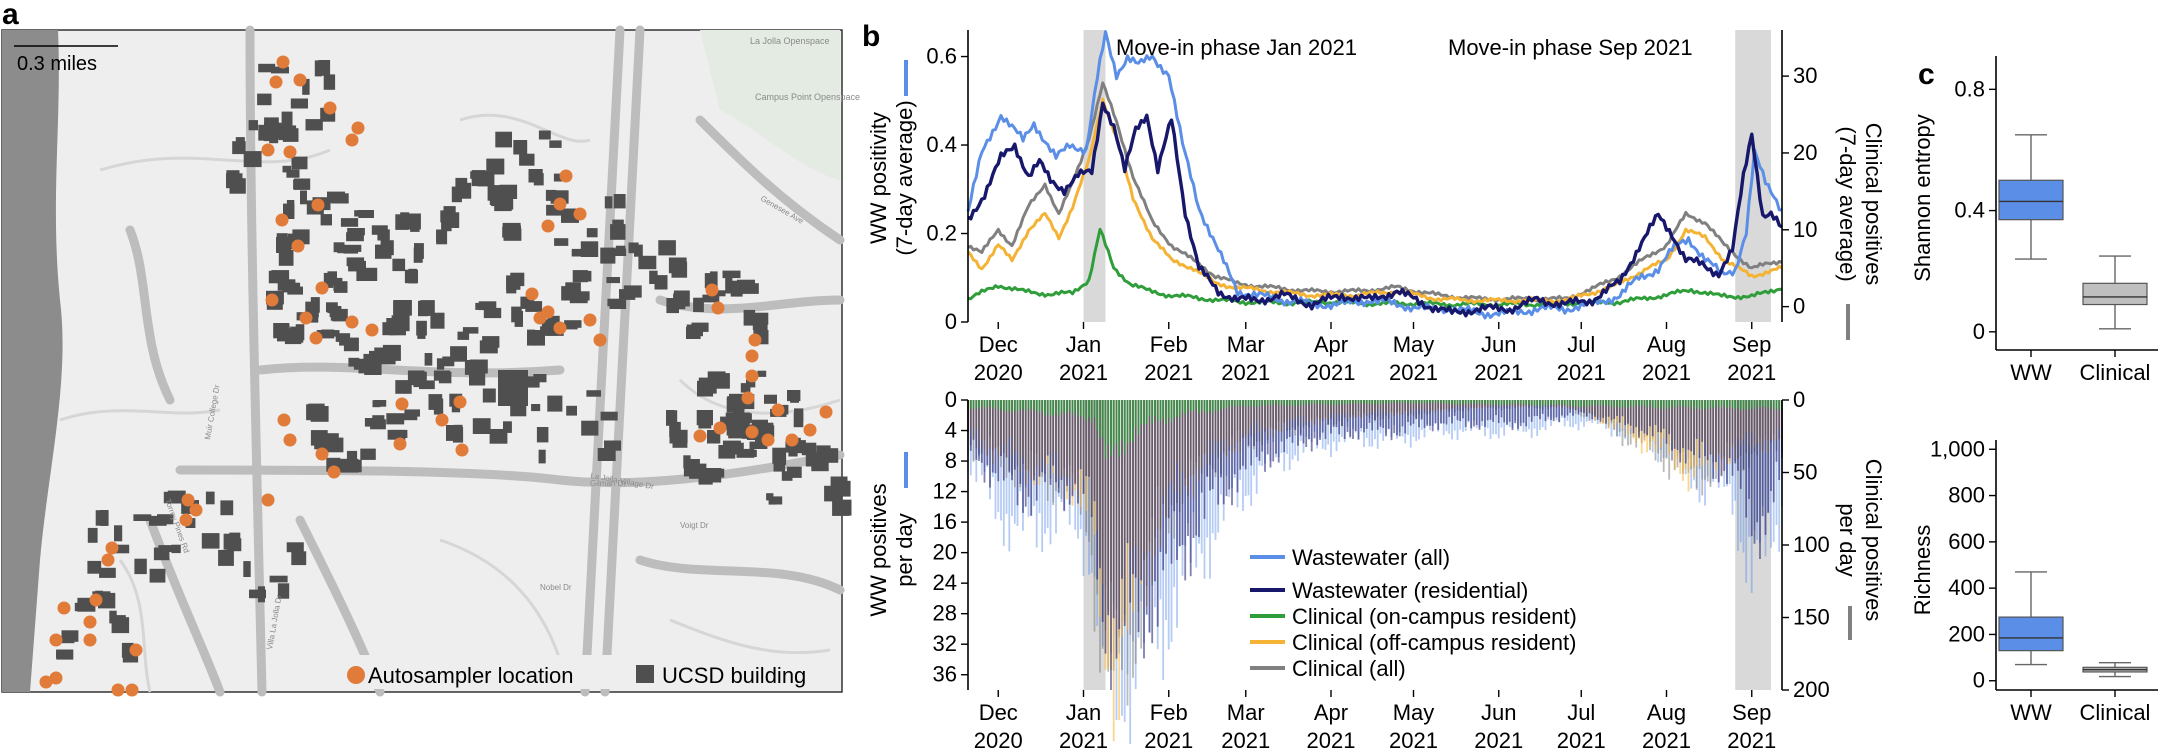  I want to click on c-bottom-ylabel: Richness, so click(1922, 570).